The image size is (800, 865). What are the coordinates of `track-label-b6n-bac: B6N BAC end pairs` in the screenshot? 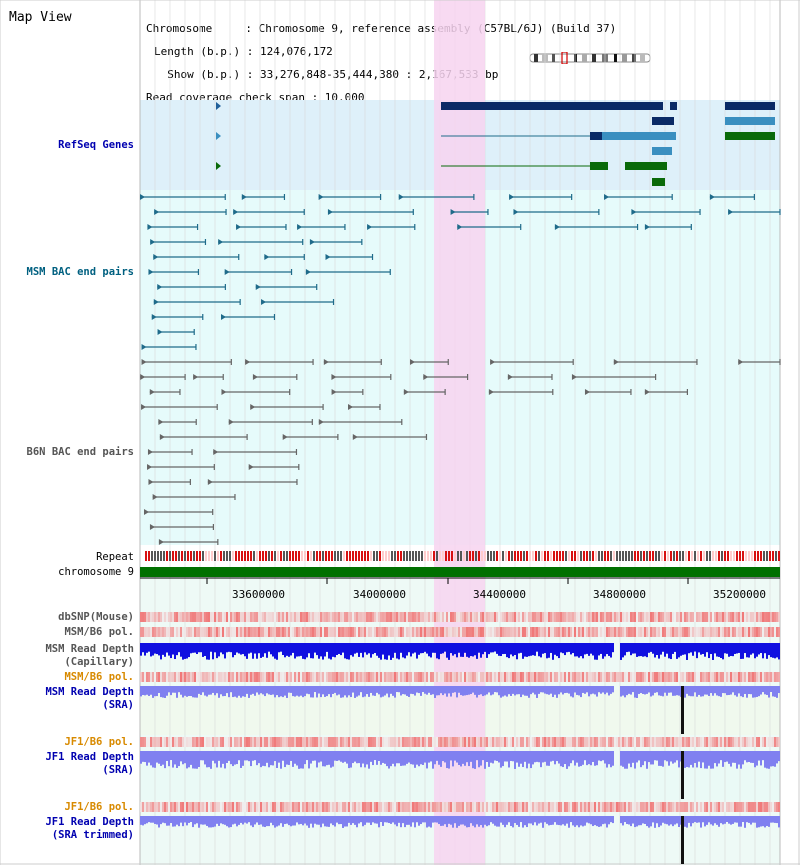 It's located at (80, 452).